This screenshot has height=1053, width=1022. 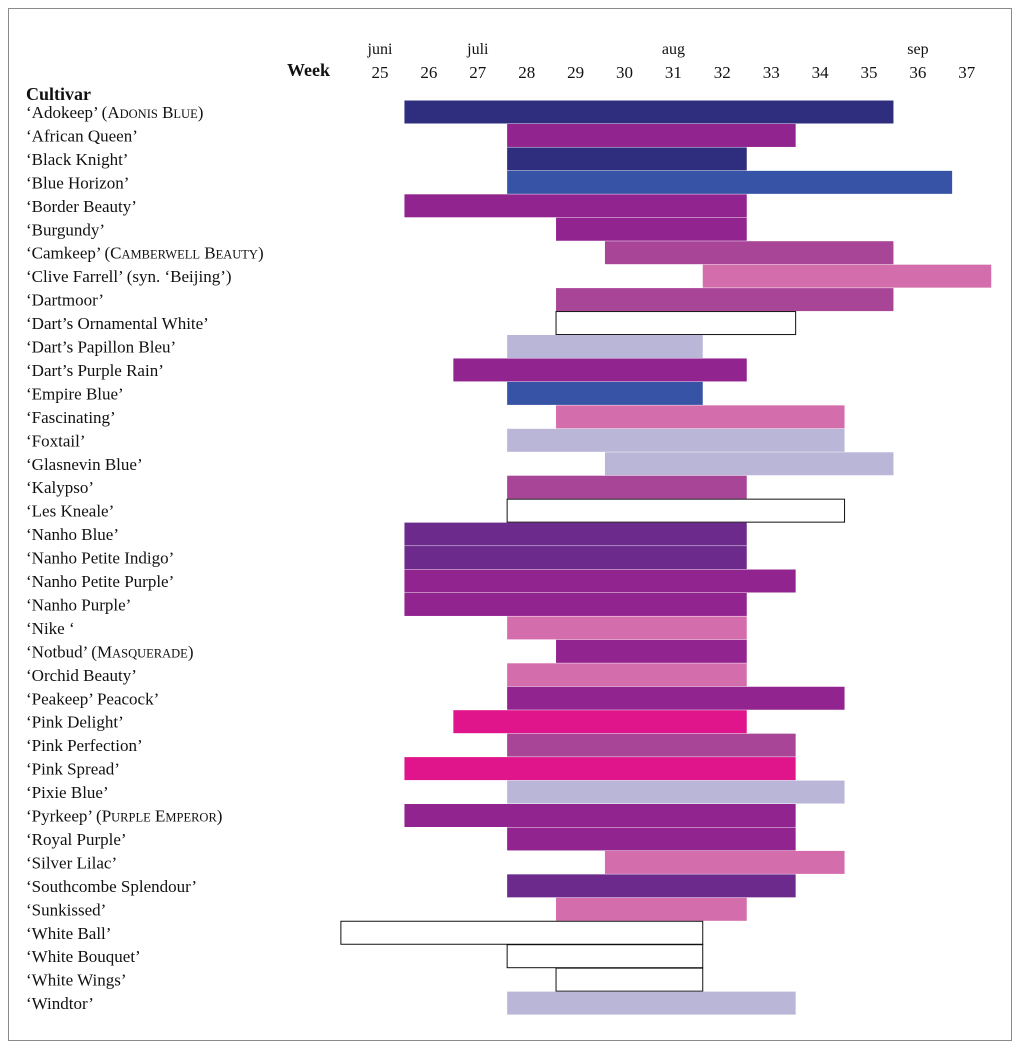 I want to click on cultivar-label: ‘Nanho Petite Purple’, so click(x=100, y=581).